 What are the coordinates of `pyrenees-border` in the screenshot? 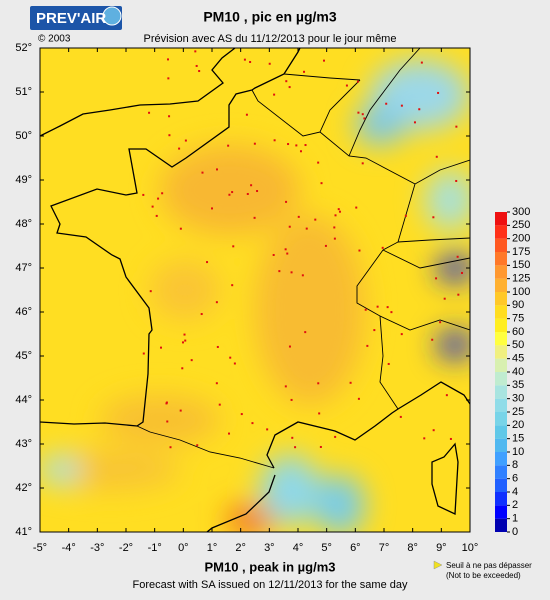 It's located at (205, 447).